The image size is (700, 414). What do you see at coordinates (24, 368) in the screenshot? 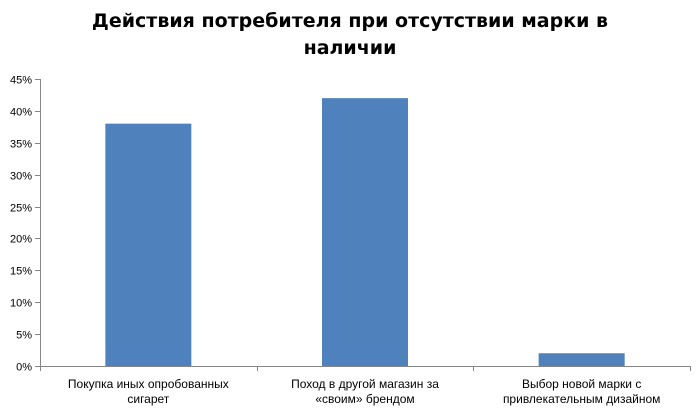
I see `y-tick-label: 0%` at bounding box center [24, 368].